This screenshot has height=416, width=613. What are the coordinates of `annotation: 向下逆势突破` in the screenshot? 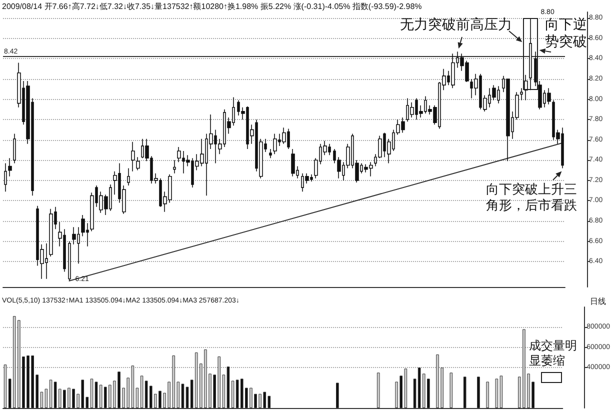 It's located at (566, 33).